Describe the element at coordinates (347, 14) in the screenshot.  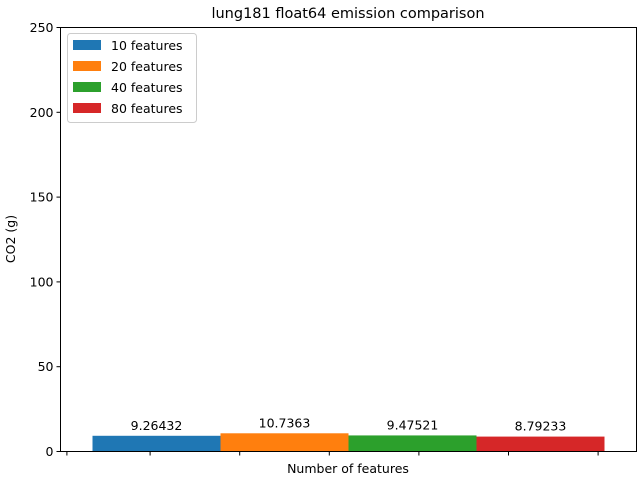
I see `chart-title: lung181 float64 emission comparison` at that location.